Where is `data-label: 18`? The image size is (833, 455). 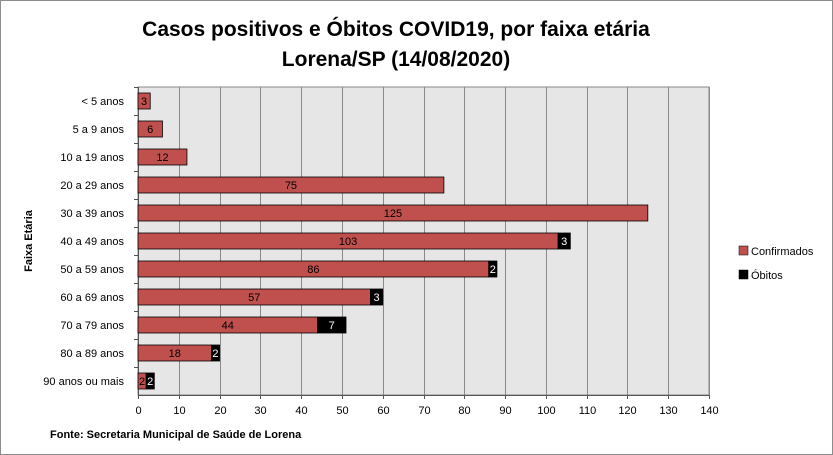 data-label: 18 is located at coordinates (175, 354).